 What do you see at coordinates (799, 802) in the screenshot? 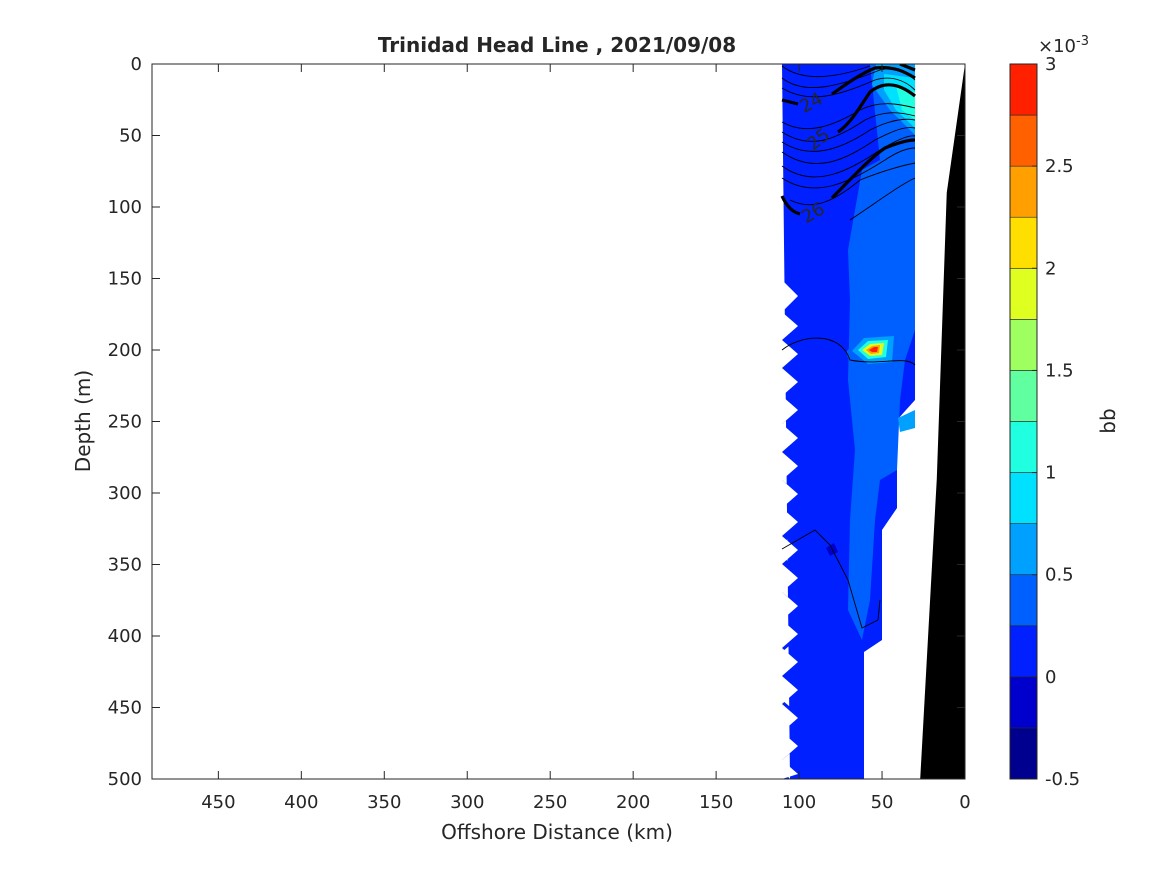
I see `x-tick-label: 100` at bounding box center [799, 802].